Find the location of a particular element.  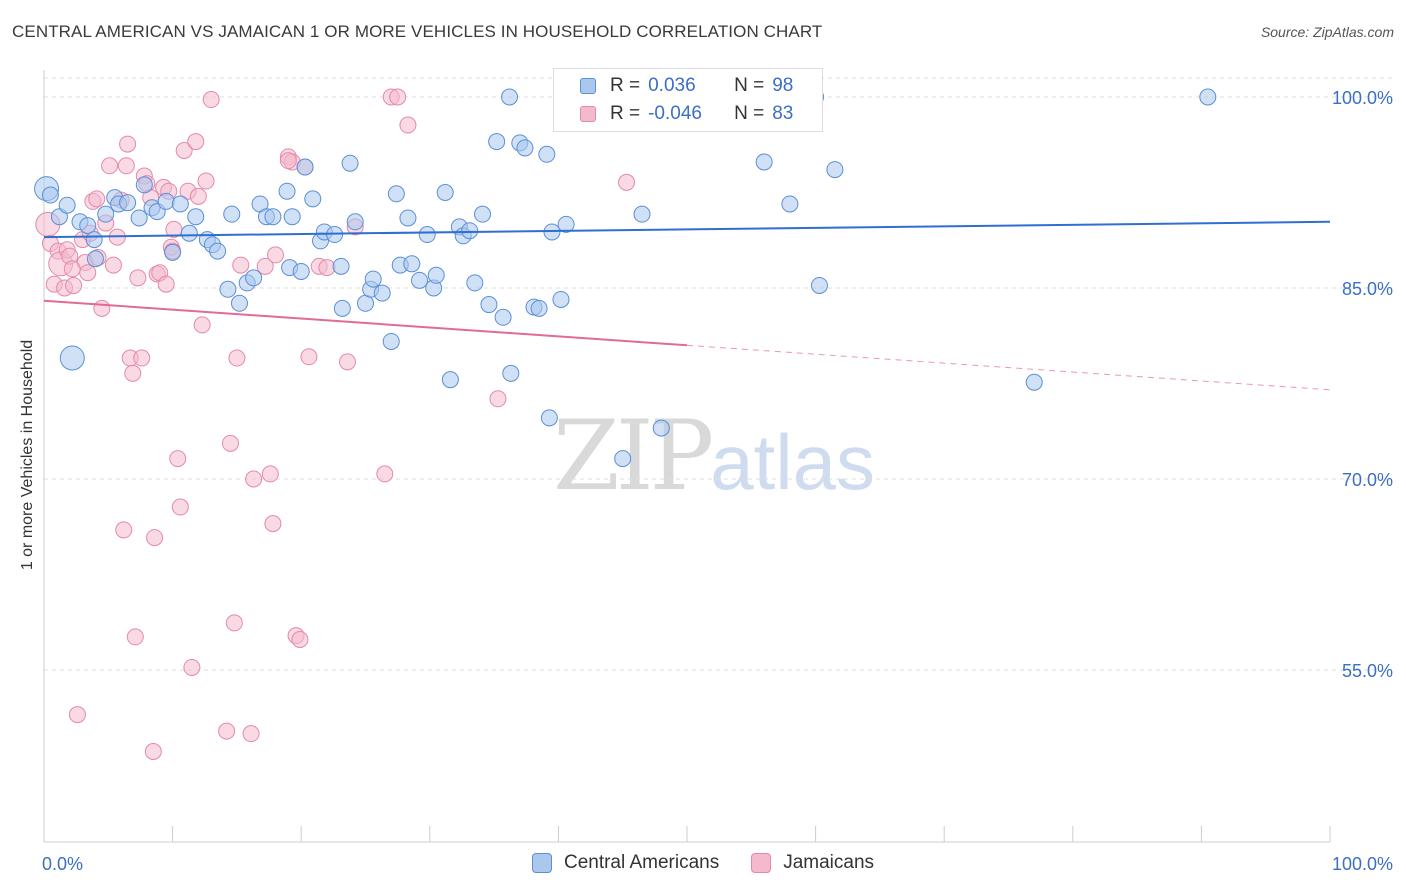

legend-row-central: R = 0.036 N = 98 is located at coordinates (673, 86).